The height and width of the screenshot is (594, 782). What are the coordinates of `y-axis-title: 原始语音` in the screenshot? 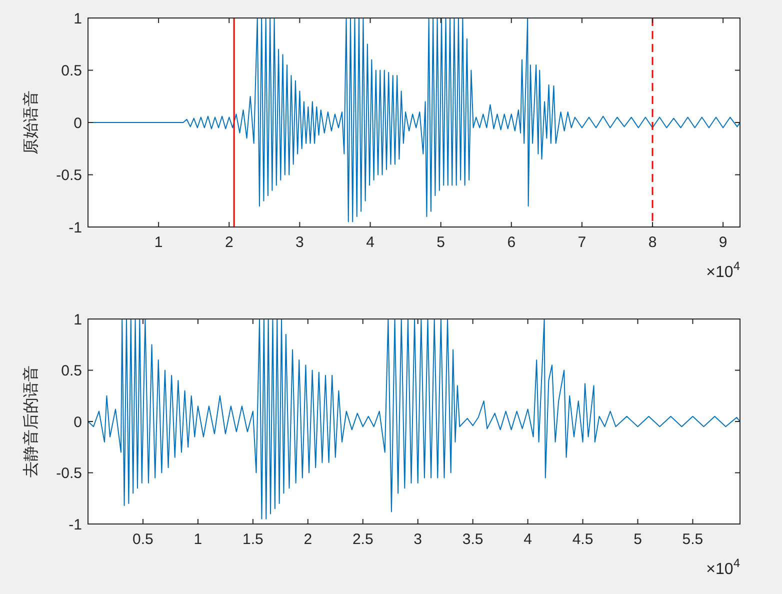 It's located at (31, 122).